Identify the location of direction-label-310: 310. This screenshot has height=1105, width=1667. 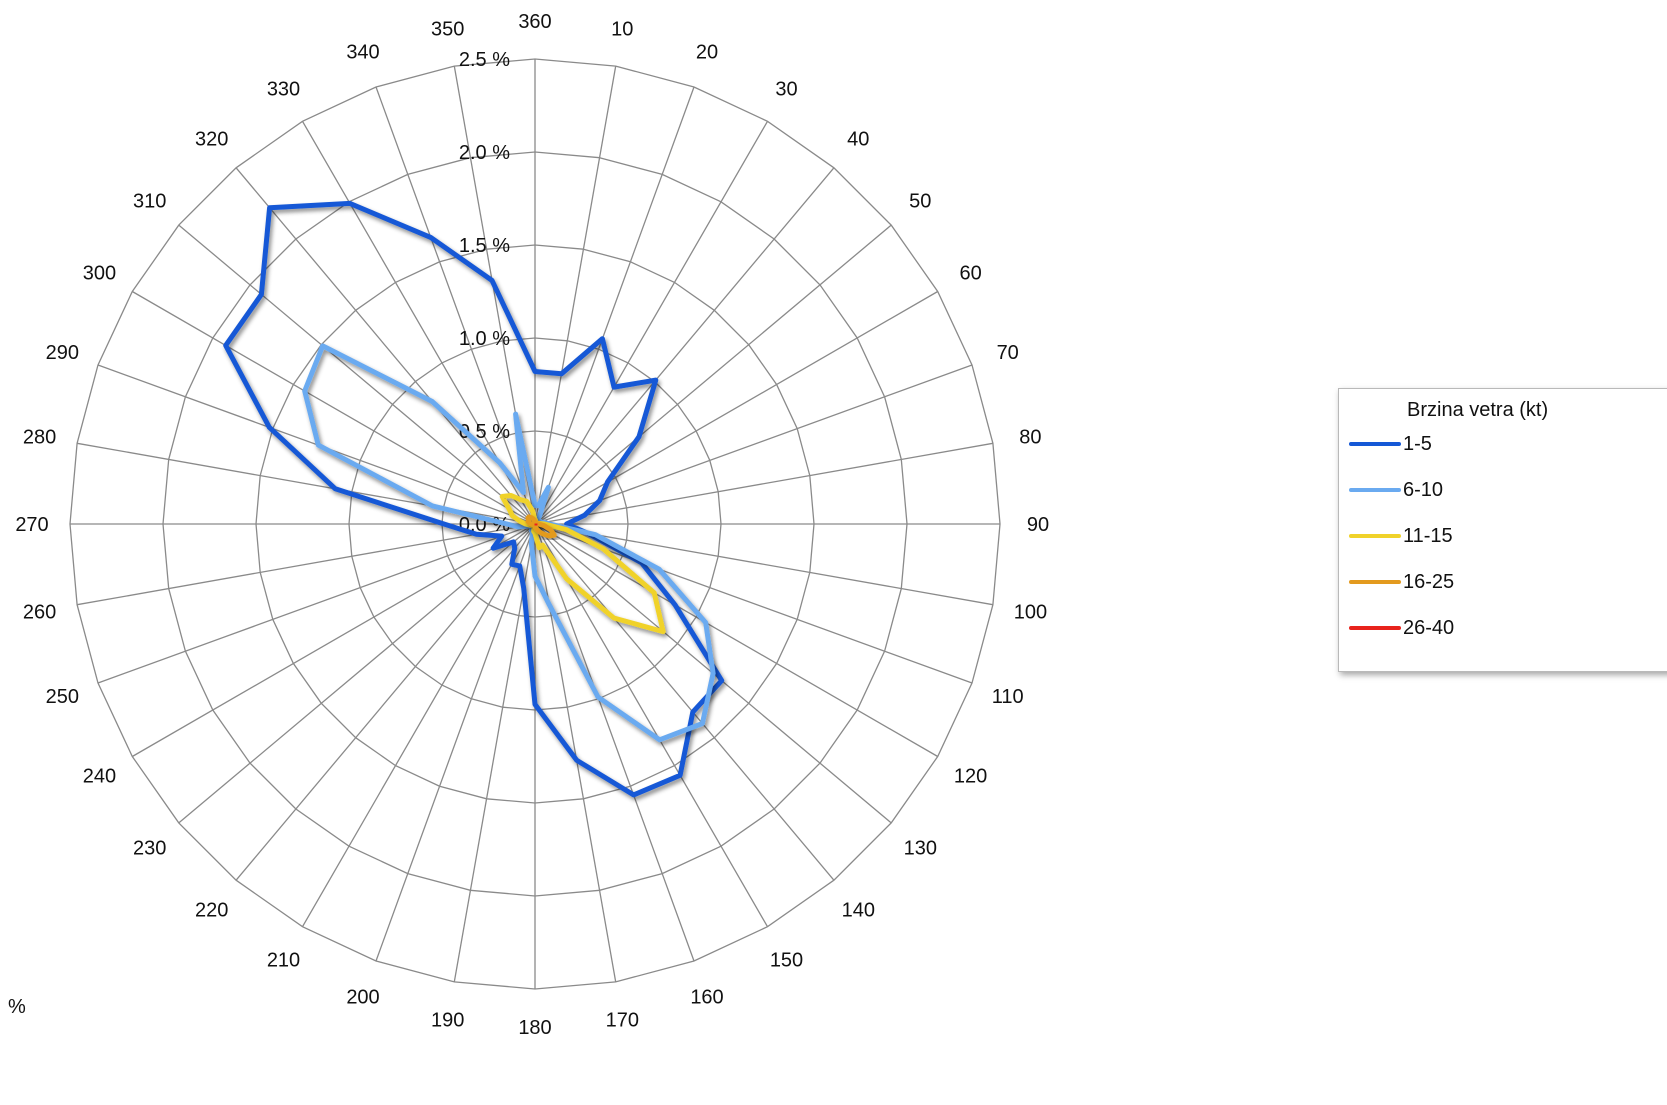
(149, 202).